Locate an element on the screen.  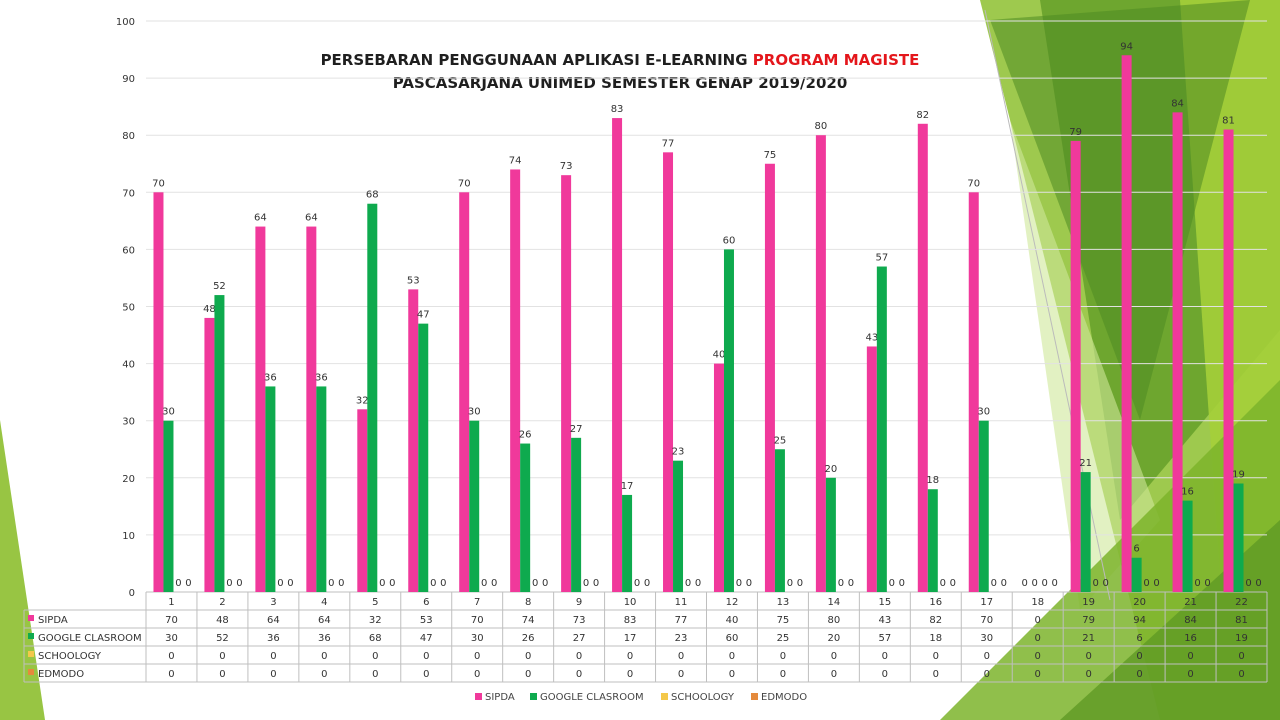
data-label: 81 is located at coordinates (1228, 120).